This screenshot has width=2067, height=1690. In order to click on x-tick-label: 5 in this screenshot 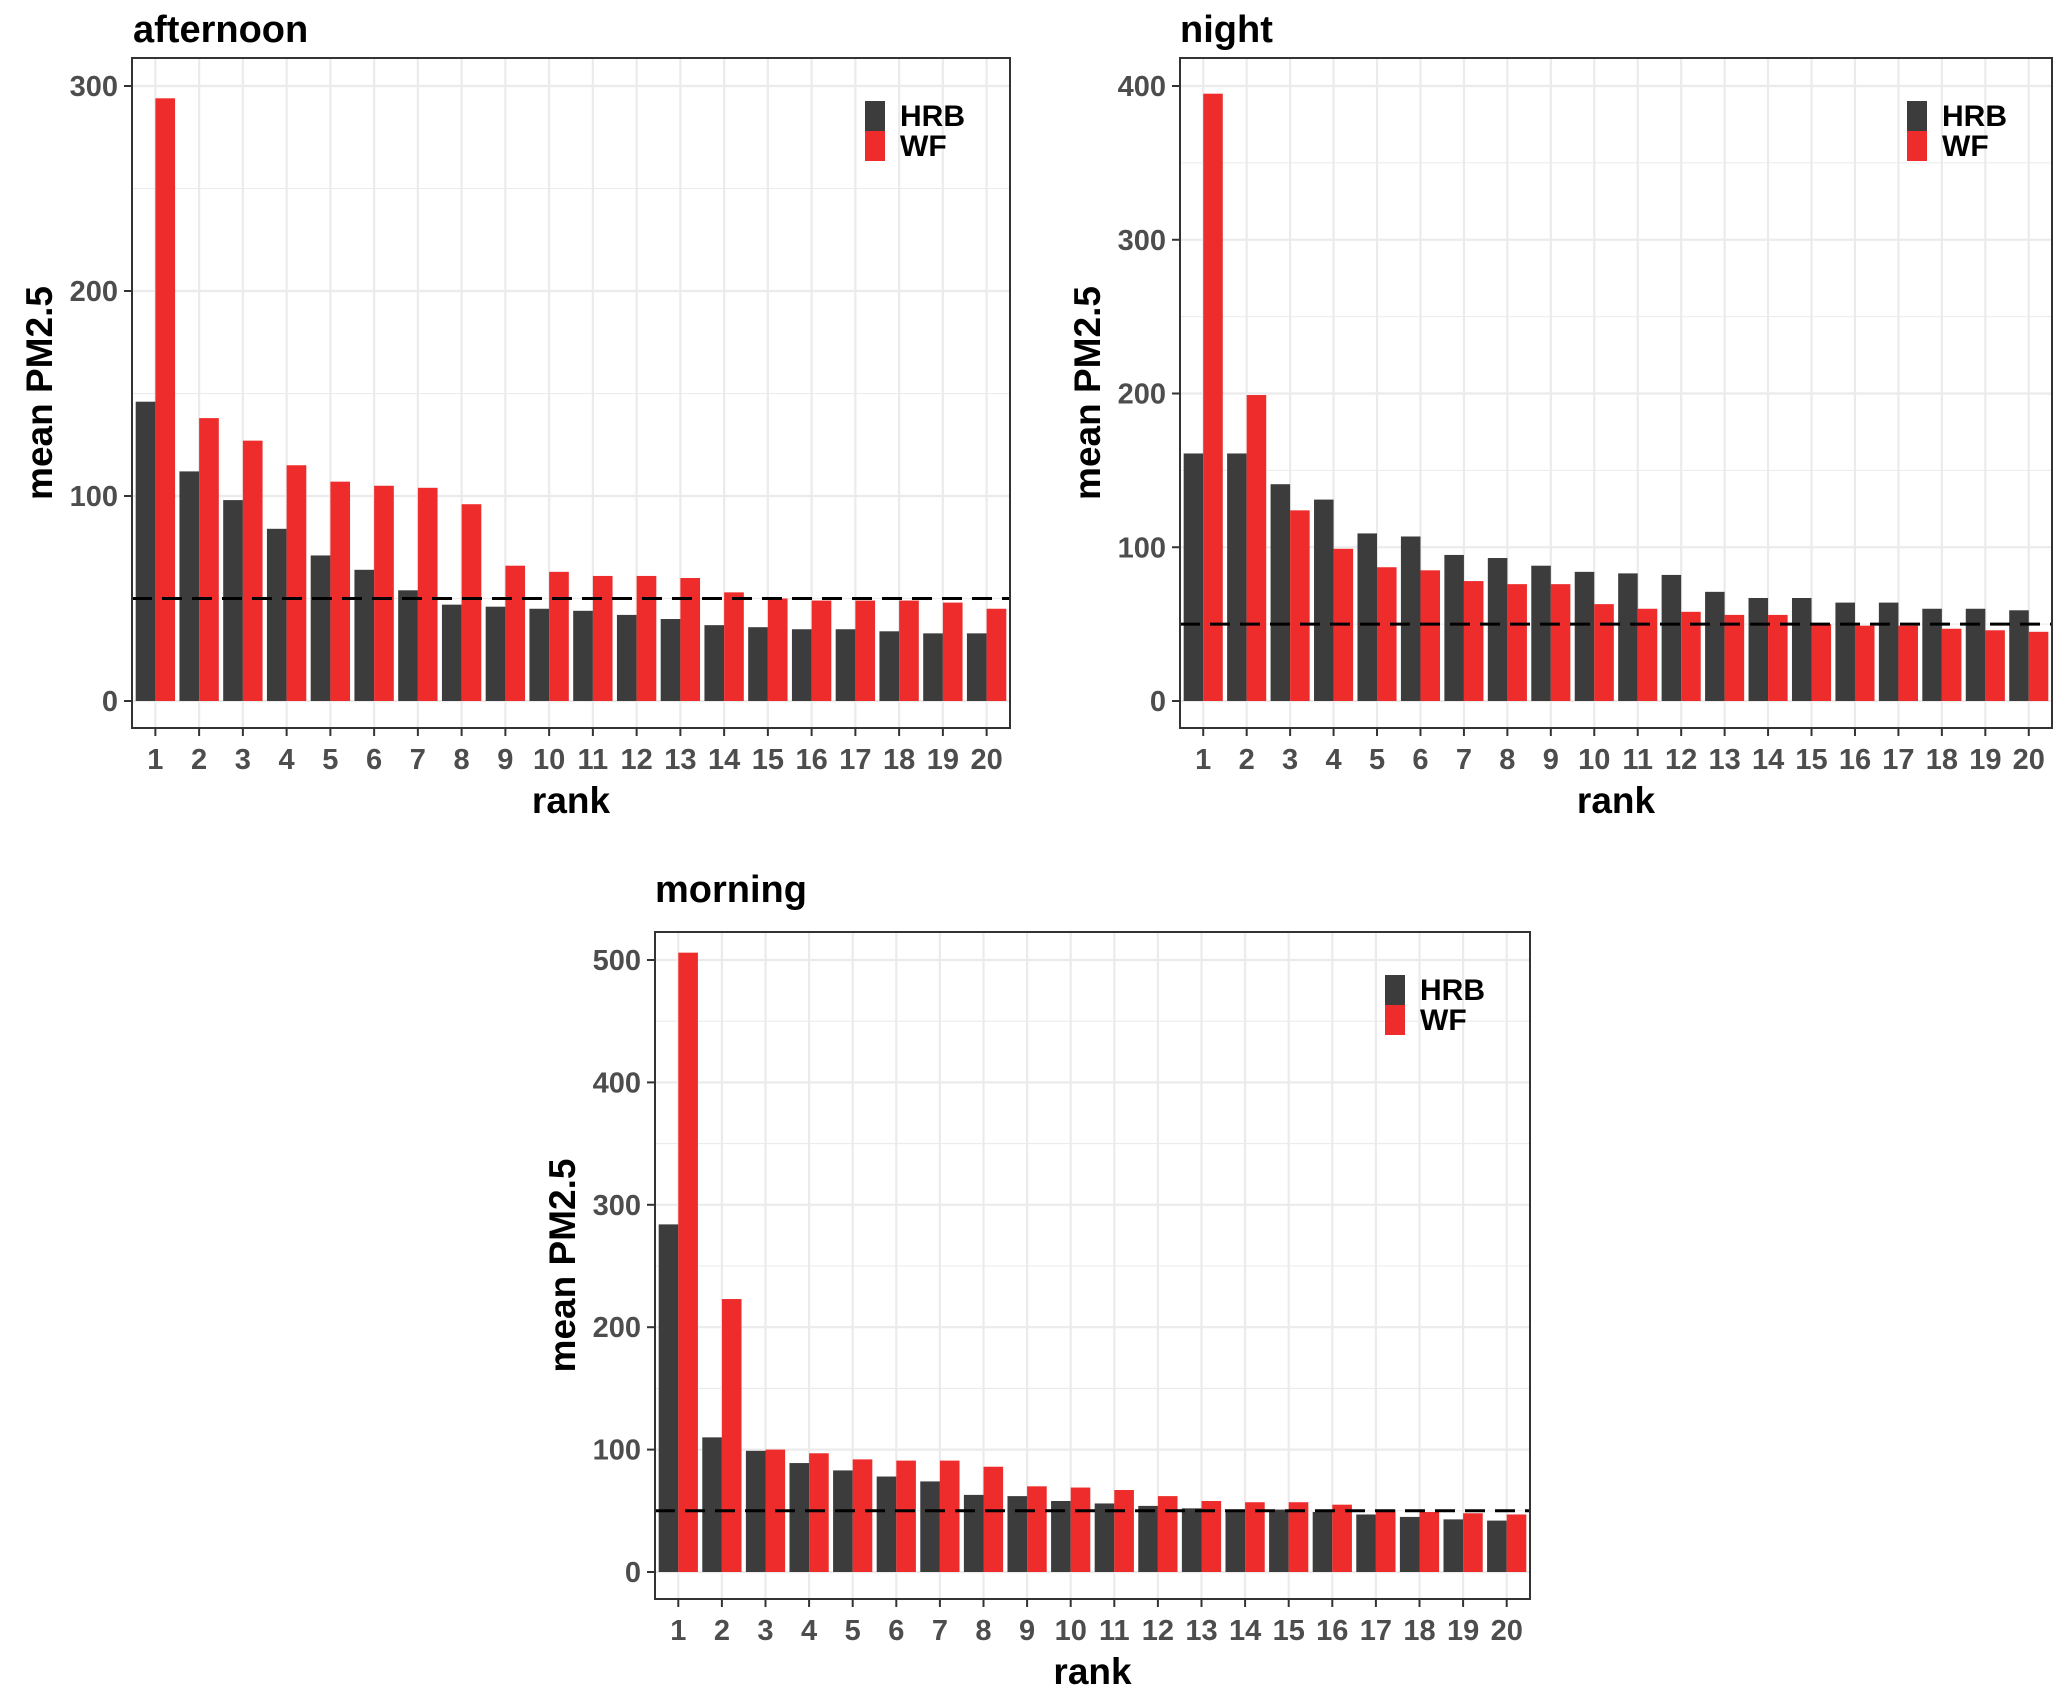, I will do `click(330, 760)`.